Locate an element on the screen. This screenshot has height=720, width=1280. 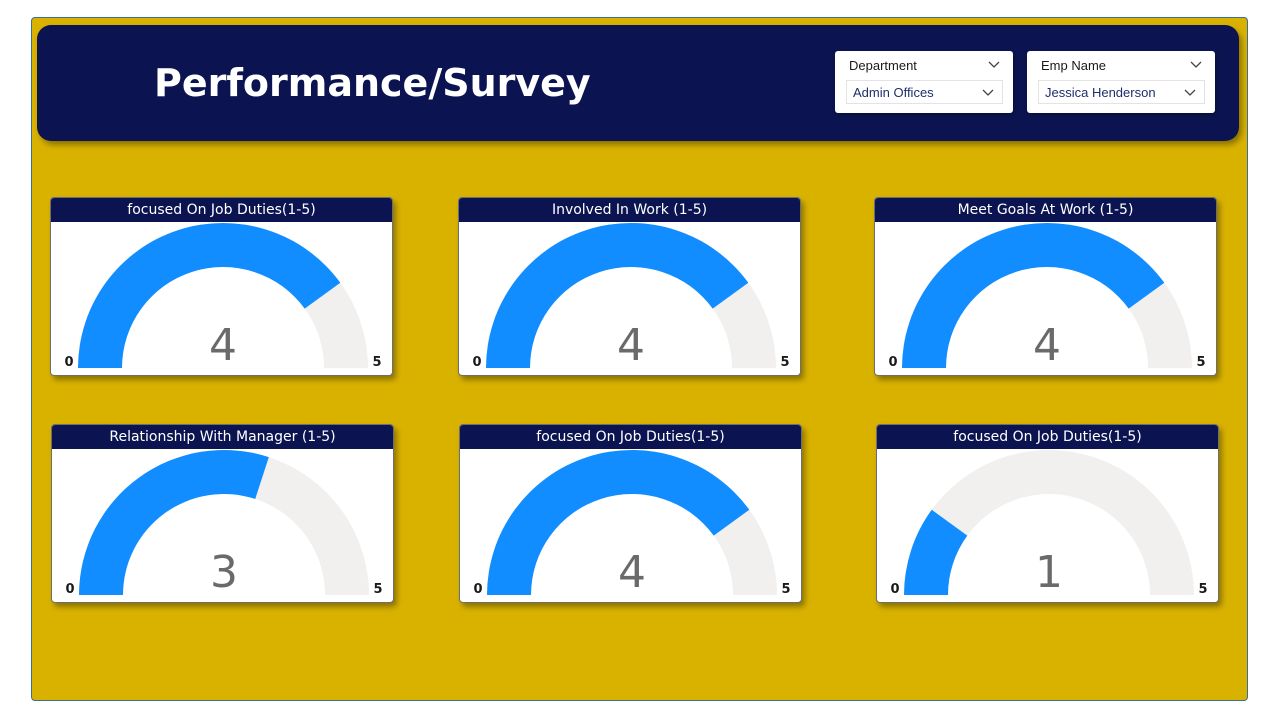
gauge-track is located at coordinates (1049, 522).